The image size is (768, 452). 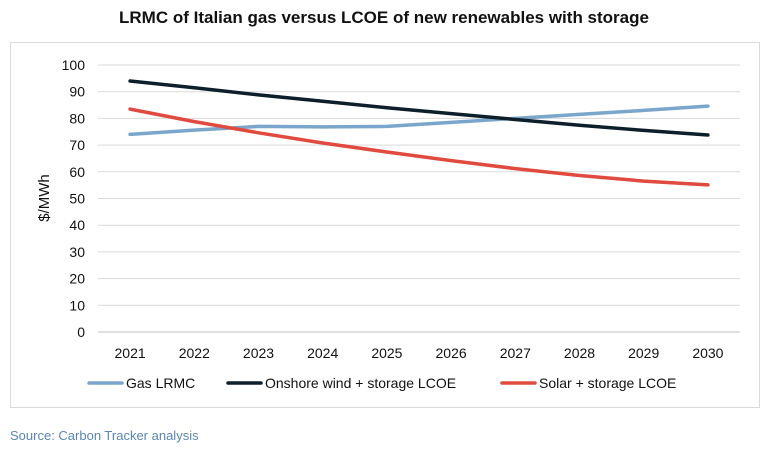 I want to click on source-note: Source: Carbon Tracker analysis, so click(x=104, y=435).